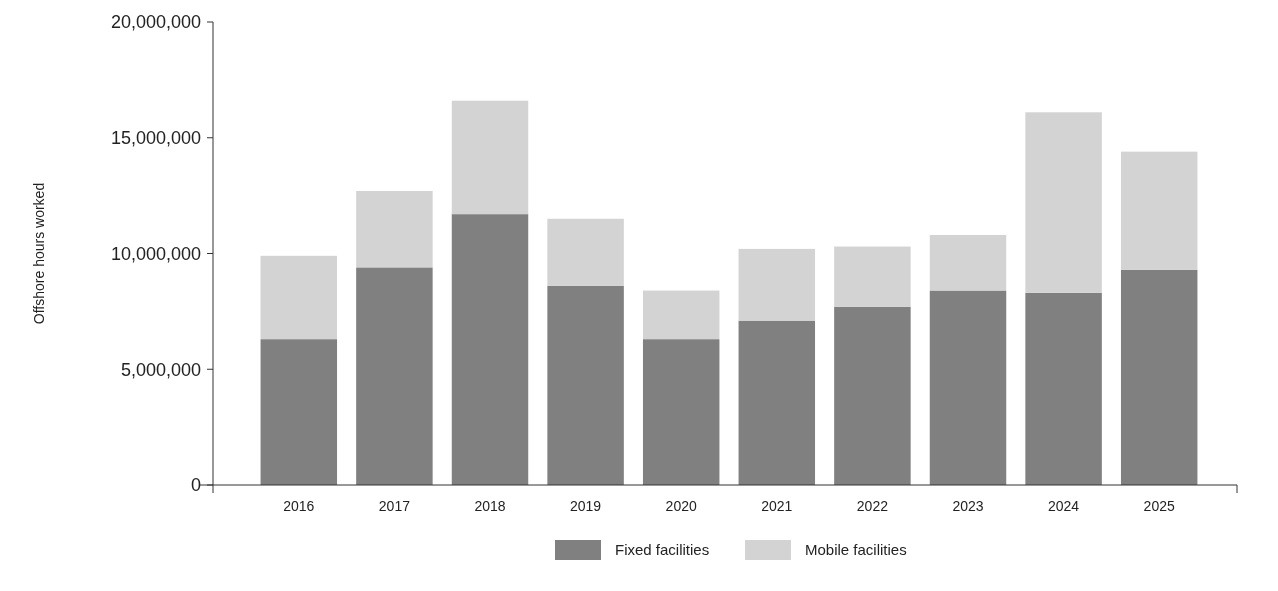  I want to click on x-tick-label: 2016, so click(299, 506).